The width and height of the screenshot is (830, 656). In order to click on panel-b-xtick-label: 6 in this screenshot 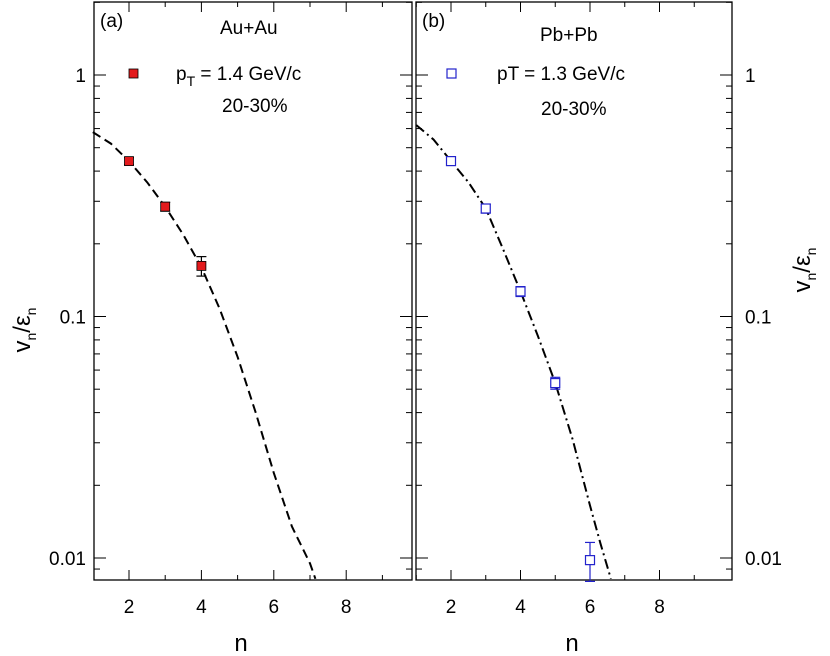, I will do `click(590, 607)`.